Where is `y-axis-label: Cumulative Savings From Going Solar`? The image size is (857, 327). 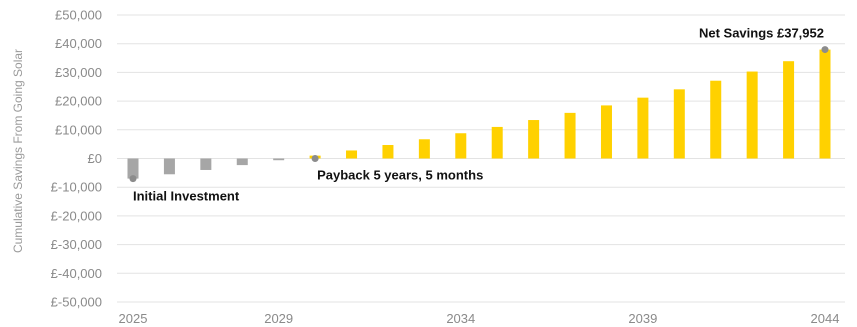
y-axis-label: Cumulative Savings From Going Solar is located at coordinates (18, 151).